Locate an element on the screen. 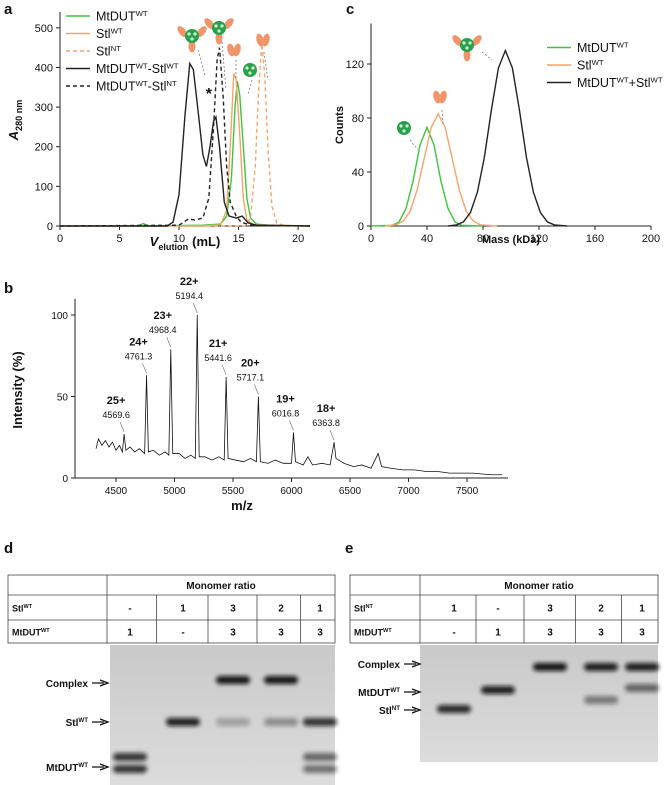 This screenshot has width=669, height=785. text-part: Complex is located at coordinates (379, 665).